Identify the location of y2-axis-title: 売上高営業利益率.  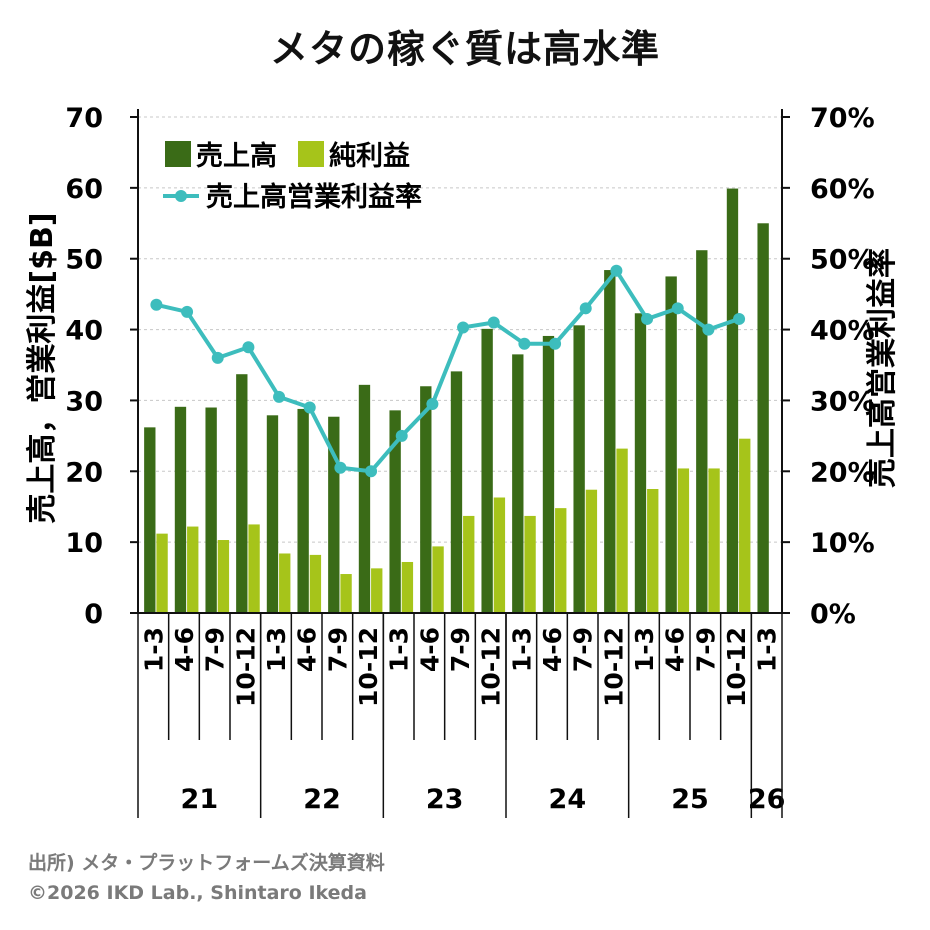
(882, 368).